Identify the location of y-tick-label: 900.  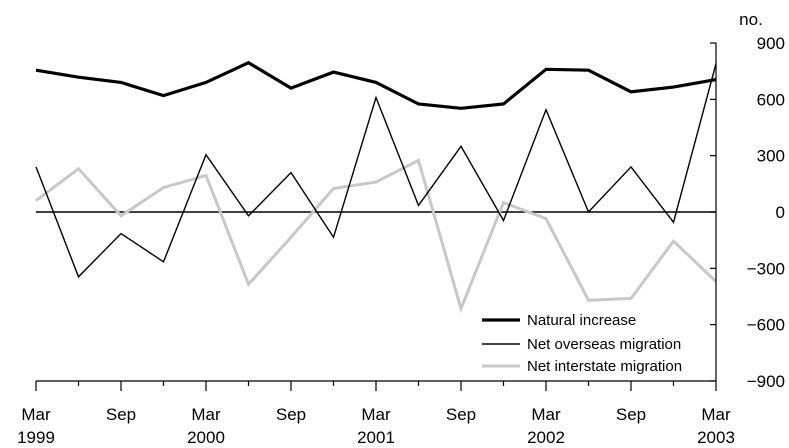
(771, 43).